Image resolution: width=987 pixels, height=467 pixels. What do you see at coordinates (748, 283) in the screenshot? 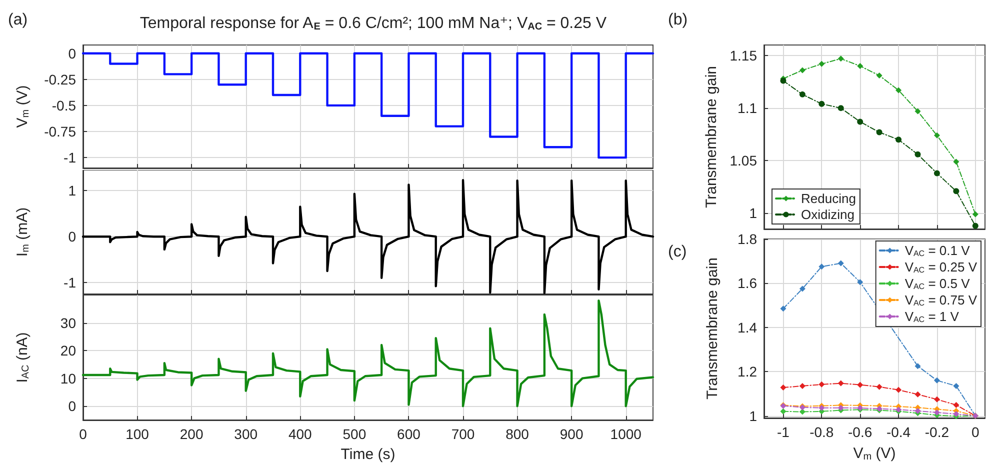
I see `y-tick-label: 1.6` at bounding box center [748, 283].